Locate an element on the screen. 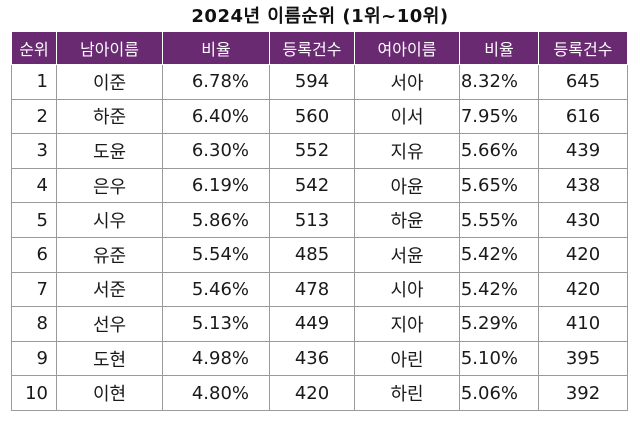 The height and width of the screenshot is (429, 640). header-male-count: 등록건수 is located at coordinates (312, 48).